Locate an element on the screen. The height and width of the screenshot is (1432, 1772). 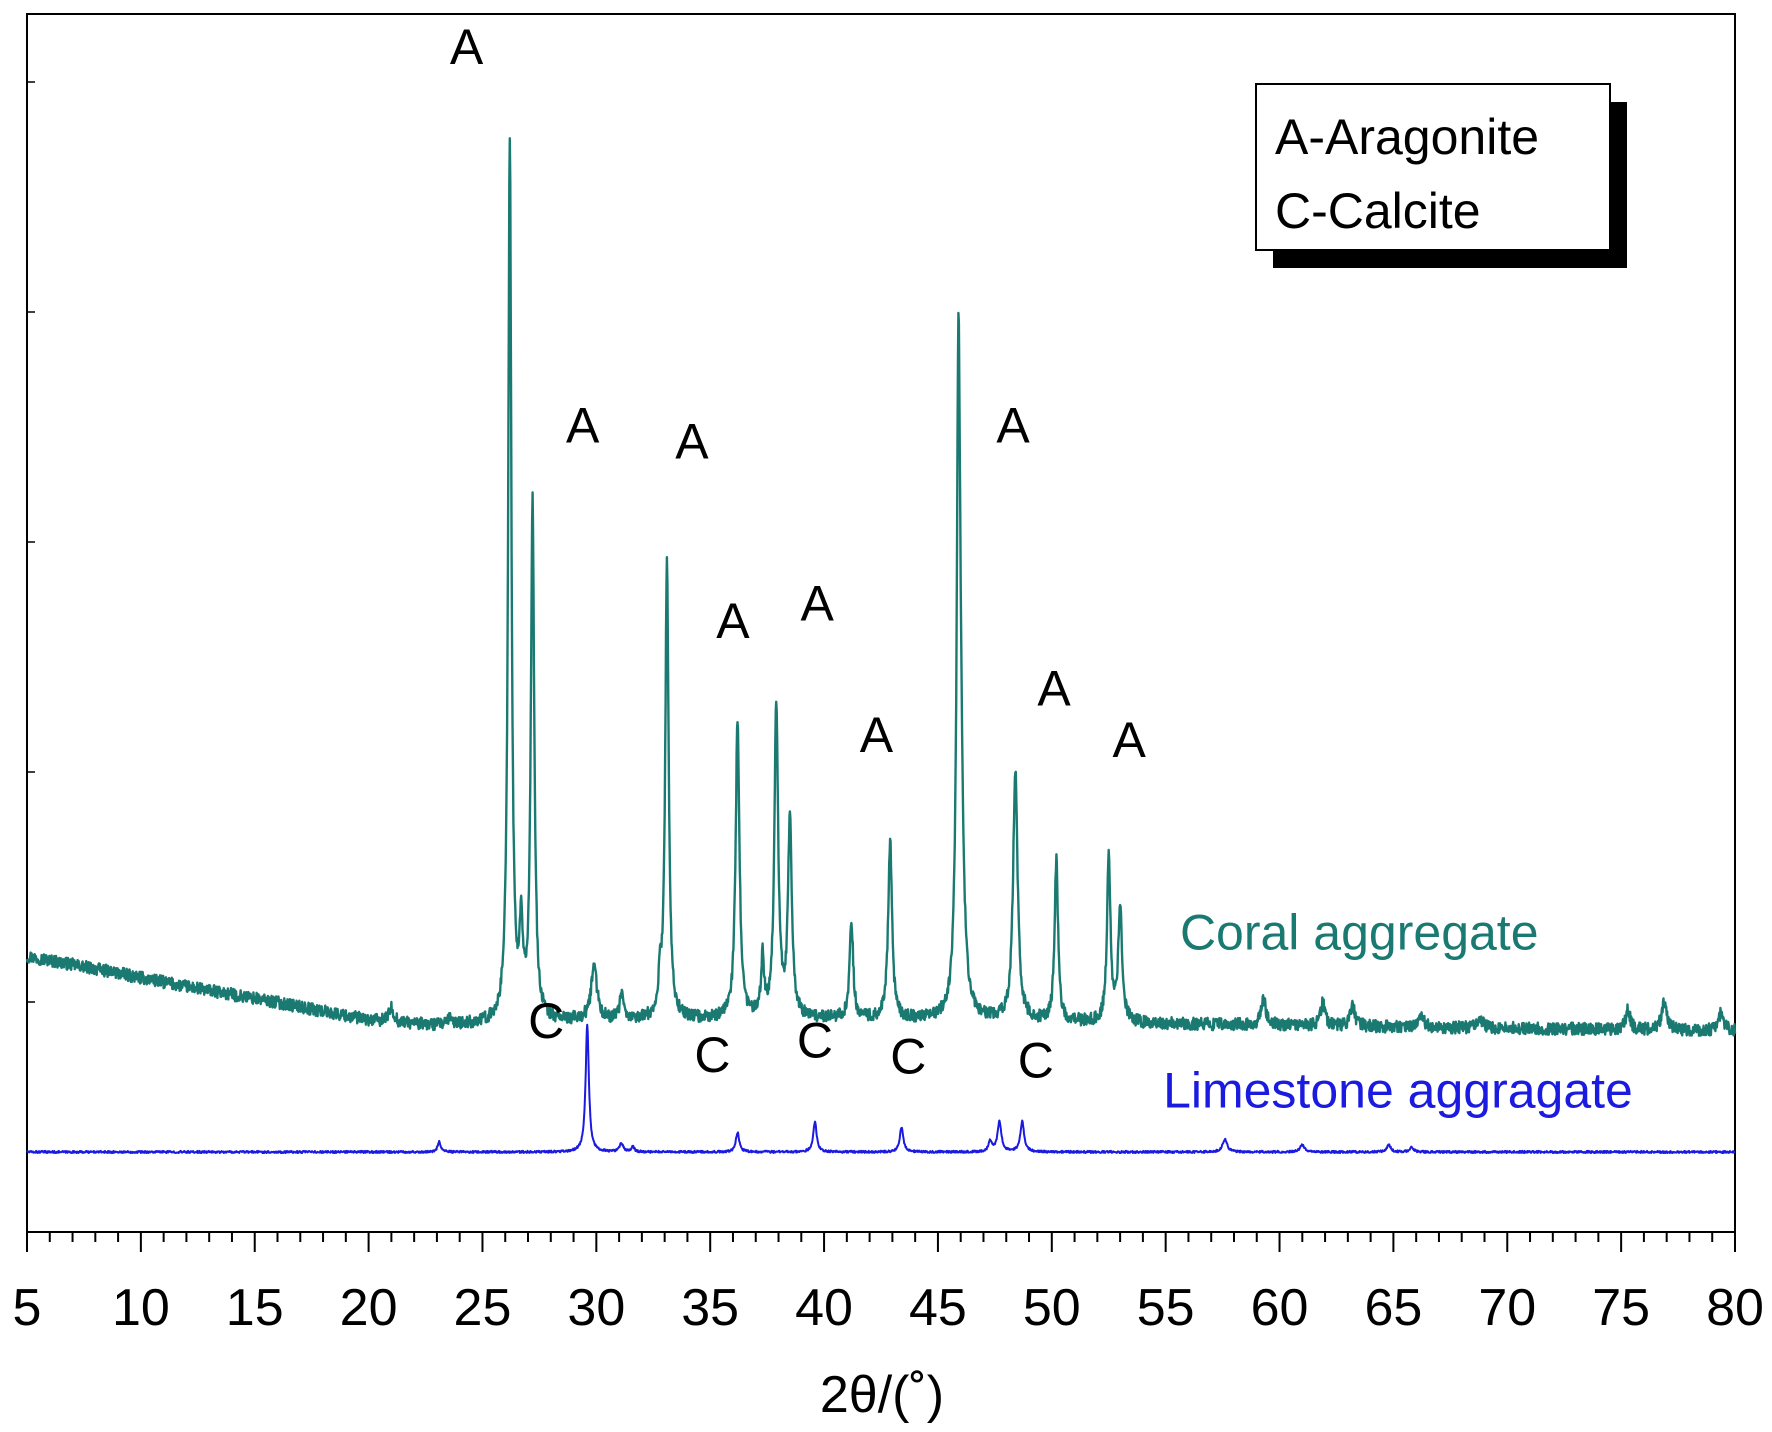
x-tick-label: 60 is located at coordinates (1280, 1308).